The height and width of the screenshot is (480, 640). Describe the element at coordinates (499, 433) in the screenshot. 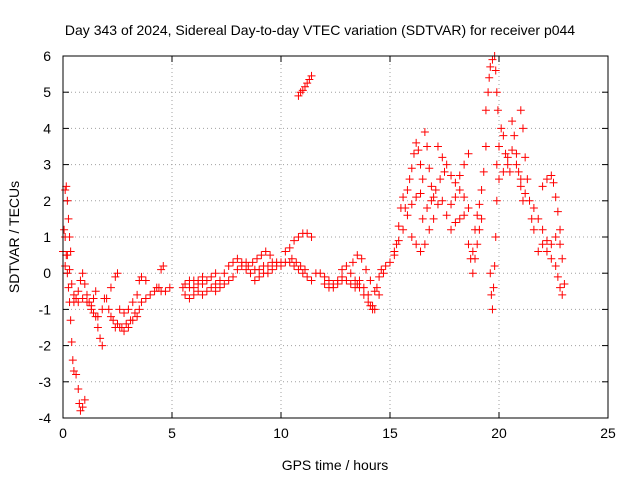

I see `x-tick-label: 20` at that location.